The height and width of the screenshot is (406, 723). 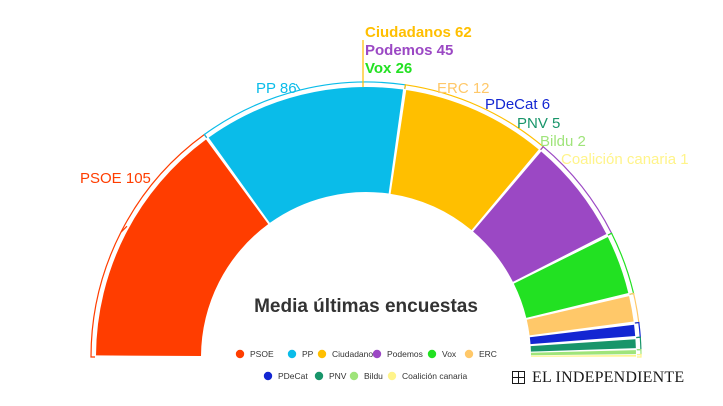 What do you see at coordinates (354, 354) in the screenshot?
I see `legend-label-ciudadanos: Ciudadanos` at bounding box center [354, 354].